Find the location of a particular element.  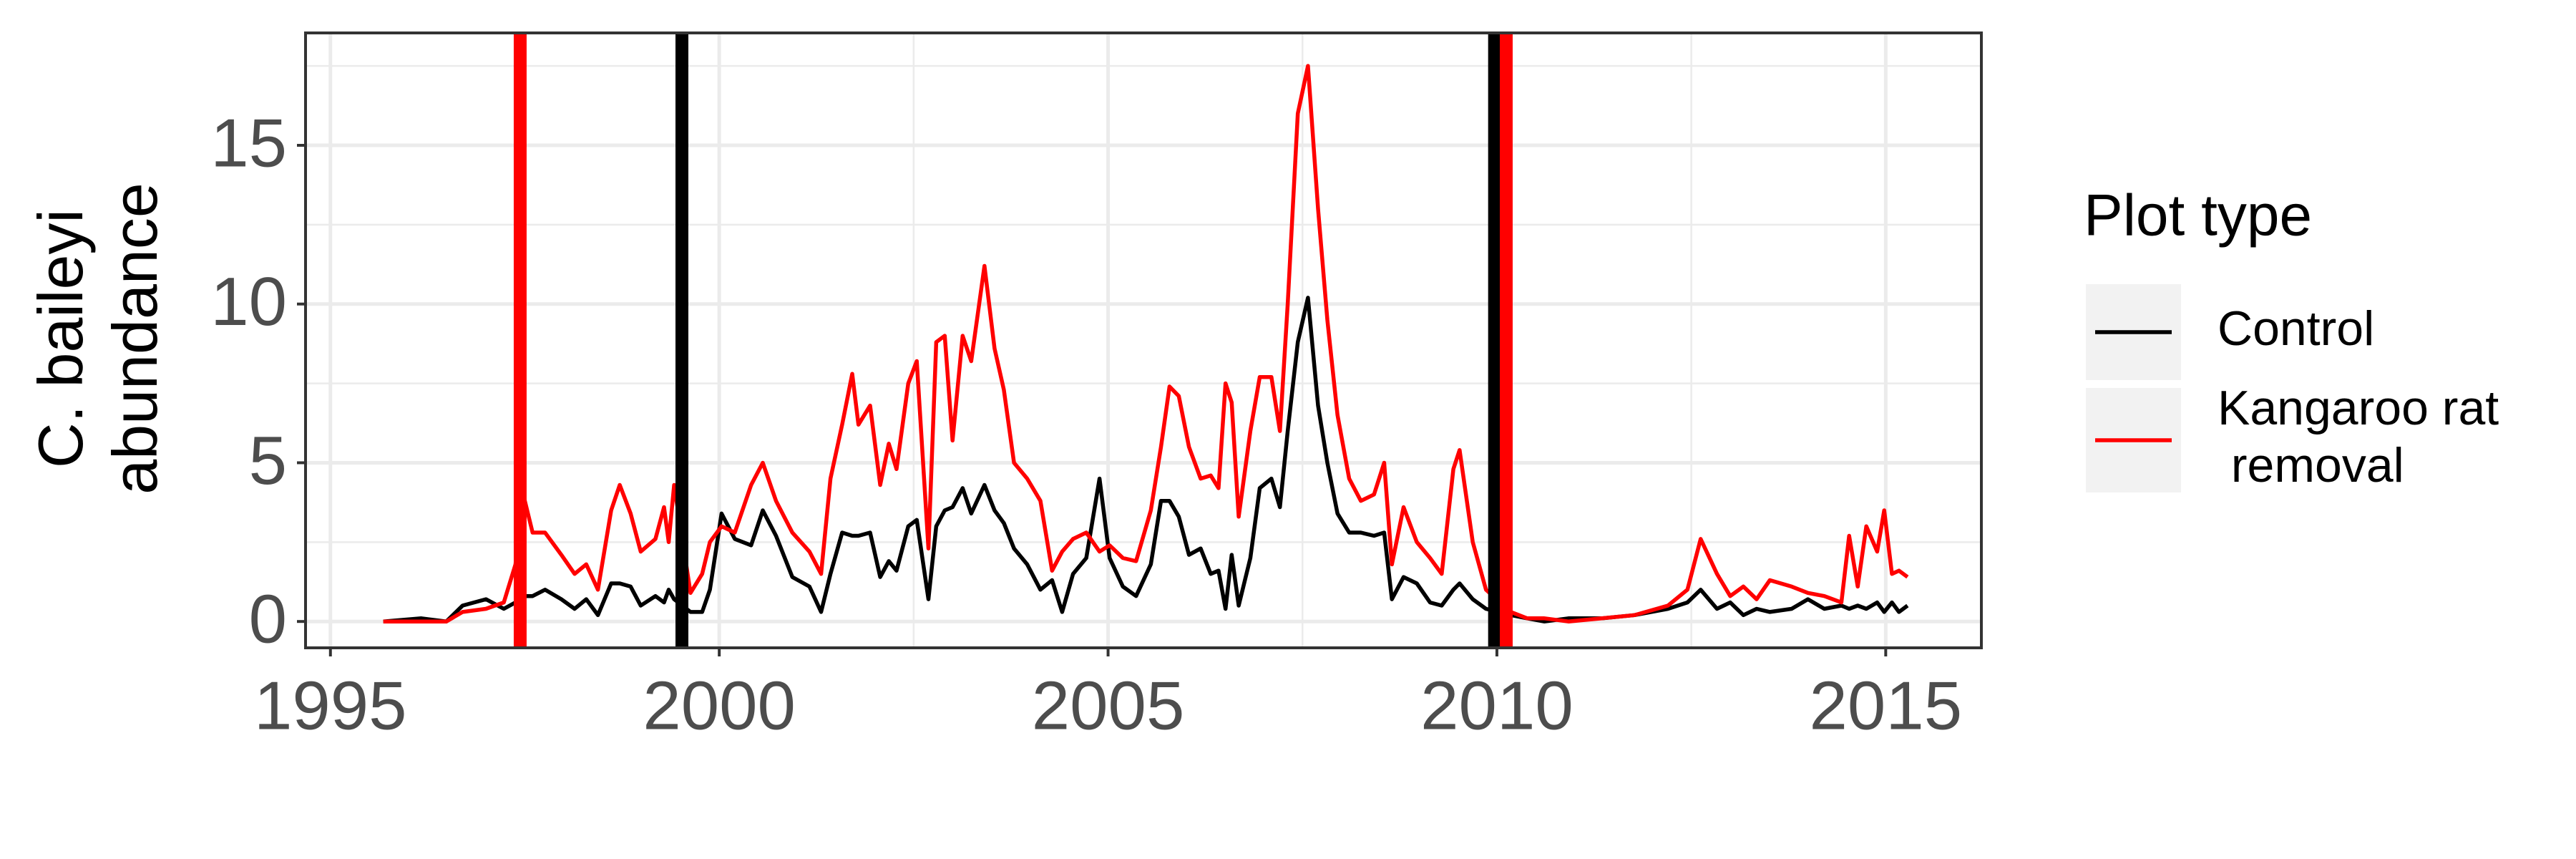

y-tick-label: 15 is located at coordinates (248, 143).